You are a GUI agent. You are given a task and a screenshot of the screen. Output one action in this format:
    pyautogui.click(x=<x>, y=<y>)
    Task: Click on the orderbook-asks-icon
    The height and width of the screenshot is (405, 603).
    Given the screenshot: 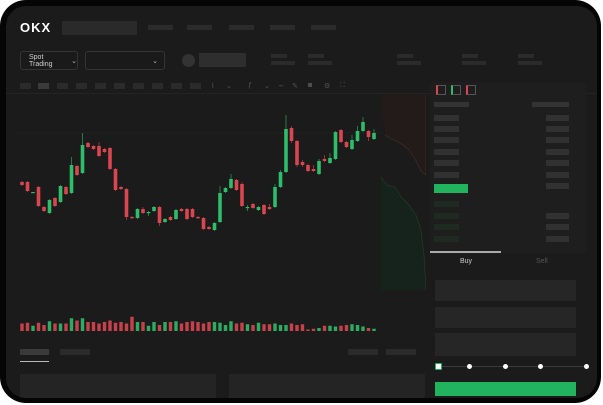 What is the action you would take?
    pyautogui.click(x=471, y=90)
    